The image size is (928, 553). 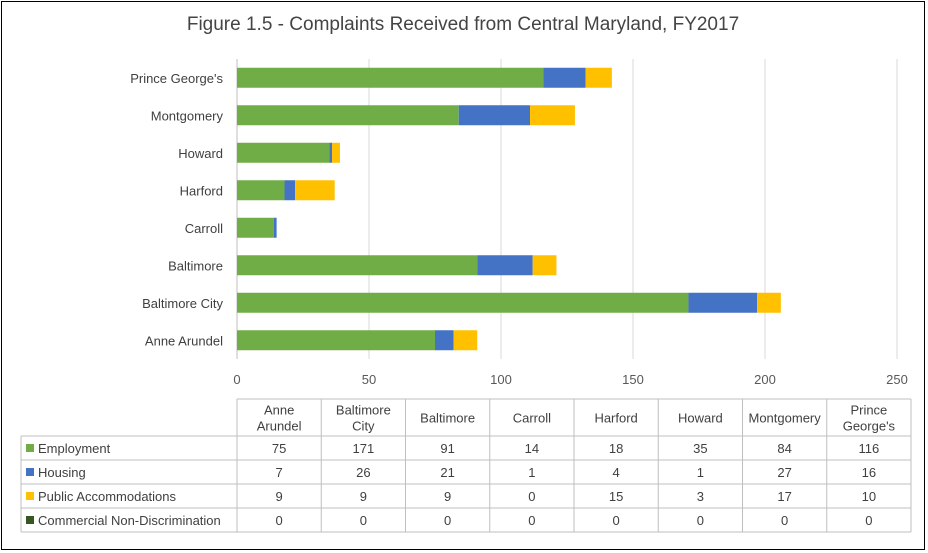 What do you see at coordinates (501, 379) in the screenshot?
I see `x-tick-label-100: 100` at bounding box center [501, 379].